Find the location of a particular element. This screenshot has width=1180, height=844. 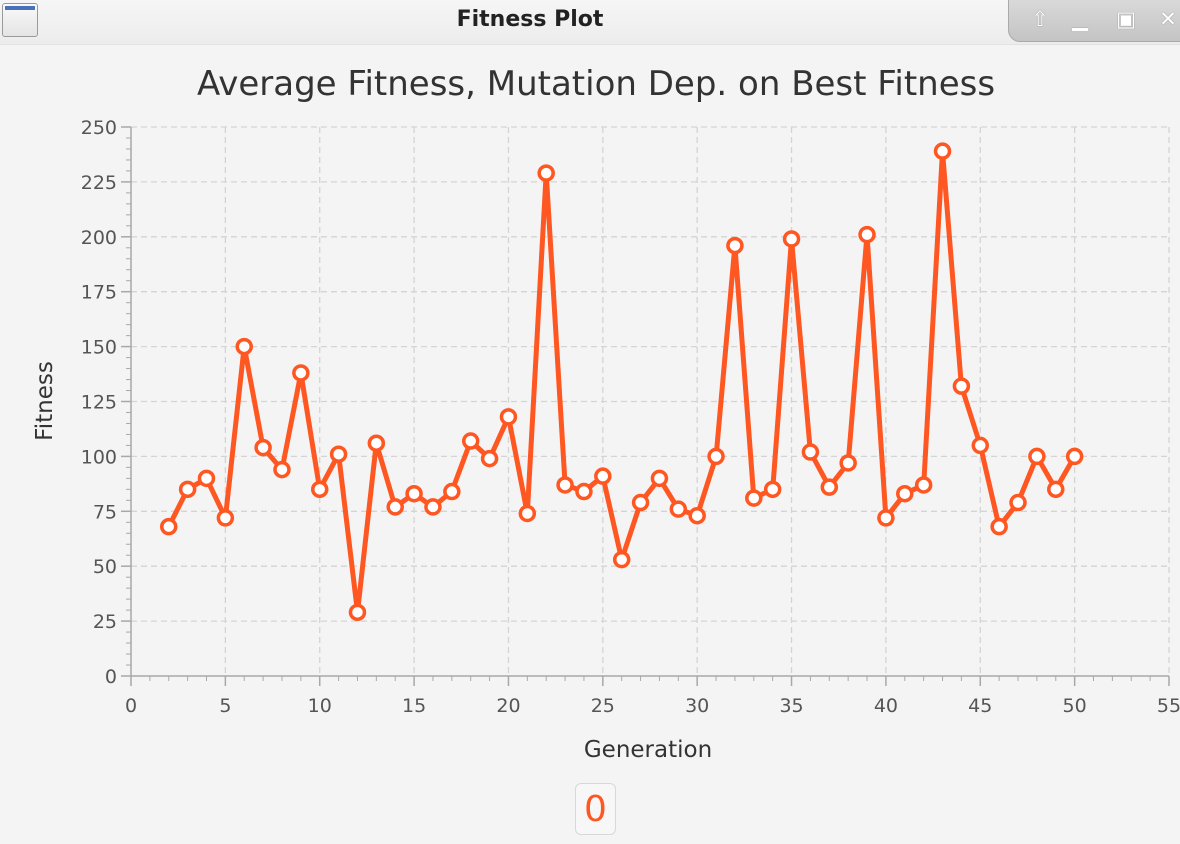

window-titlebar: Fitness Plot ⇧ ▁ ▣ ✕ is located at coordinates (590, 22).